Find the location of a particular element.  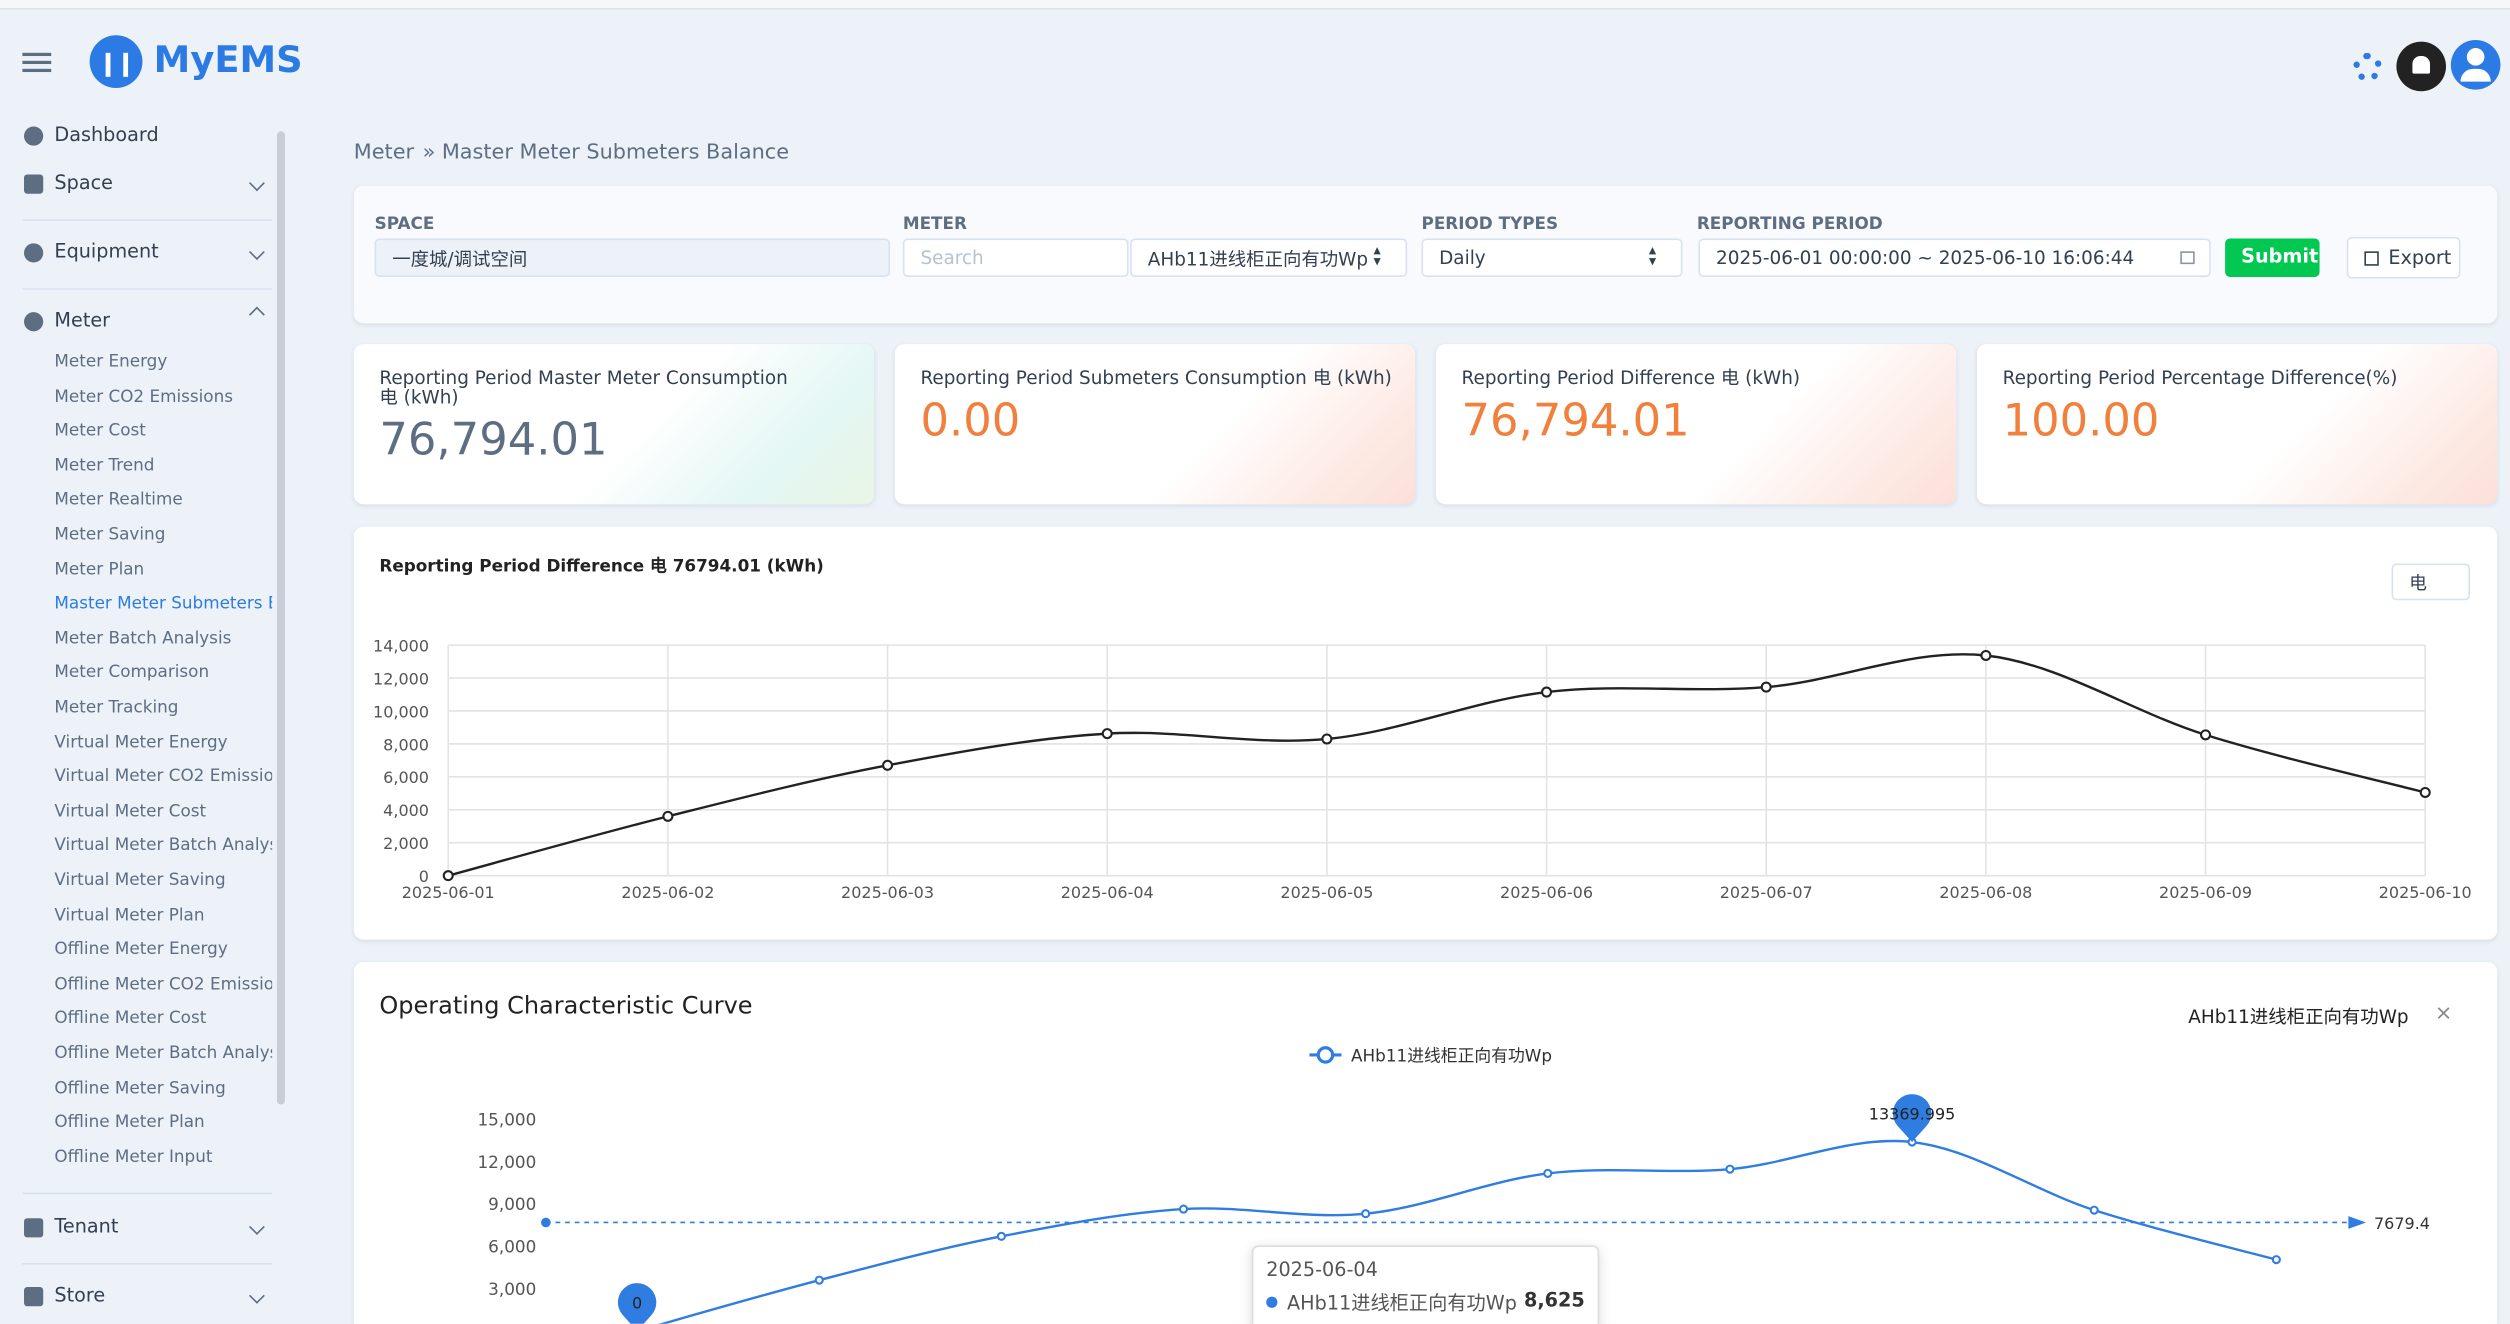

x-tick-label: 2025-06-10 is located at coordinates (2425, 892).